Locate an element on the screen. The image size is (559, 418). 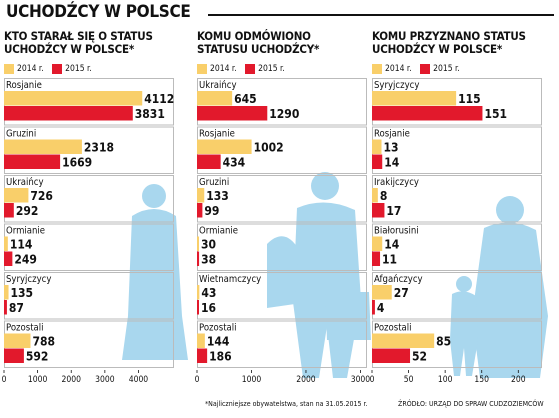
value-label: 434 is located at coordinates (234, 163).